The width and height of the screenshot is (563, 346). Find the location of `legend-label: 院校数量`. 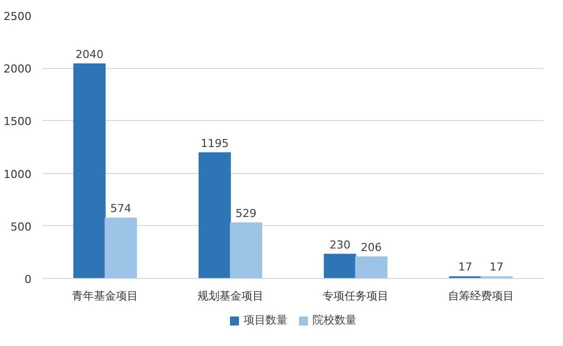

legend-label: 院校数量 is located at coordinates (334, 320).